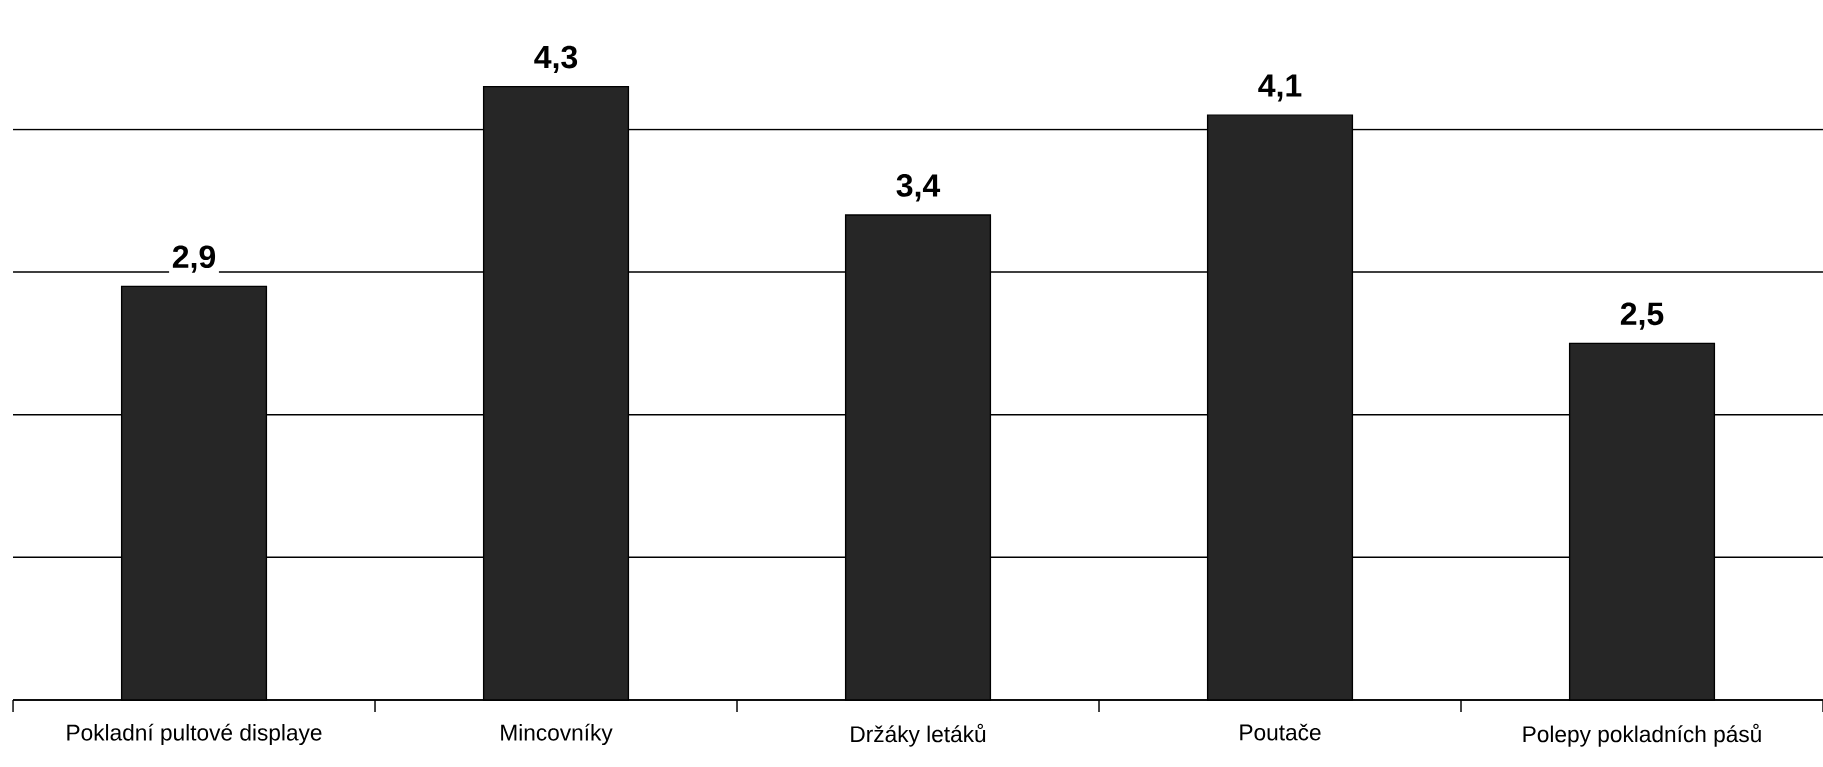 This screenshot has width=1823, height=767. I want to click on data-label: 4,1, so click(1280, 88).